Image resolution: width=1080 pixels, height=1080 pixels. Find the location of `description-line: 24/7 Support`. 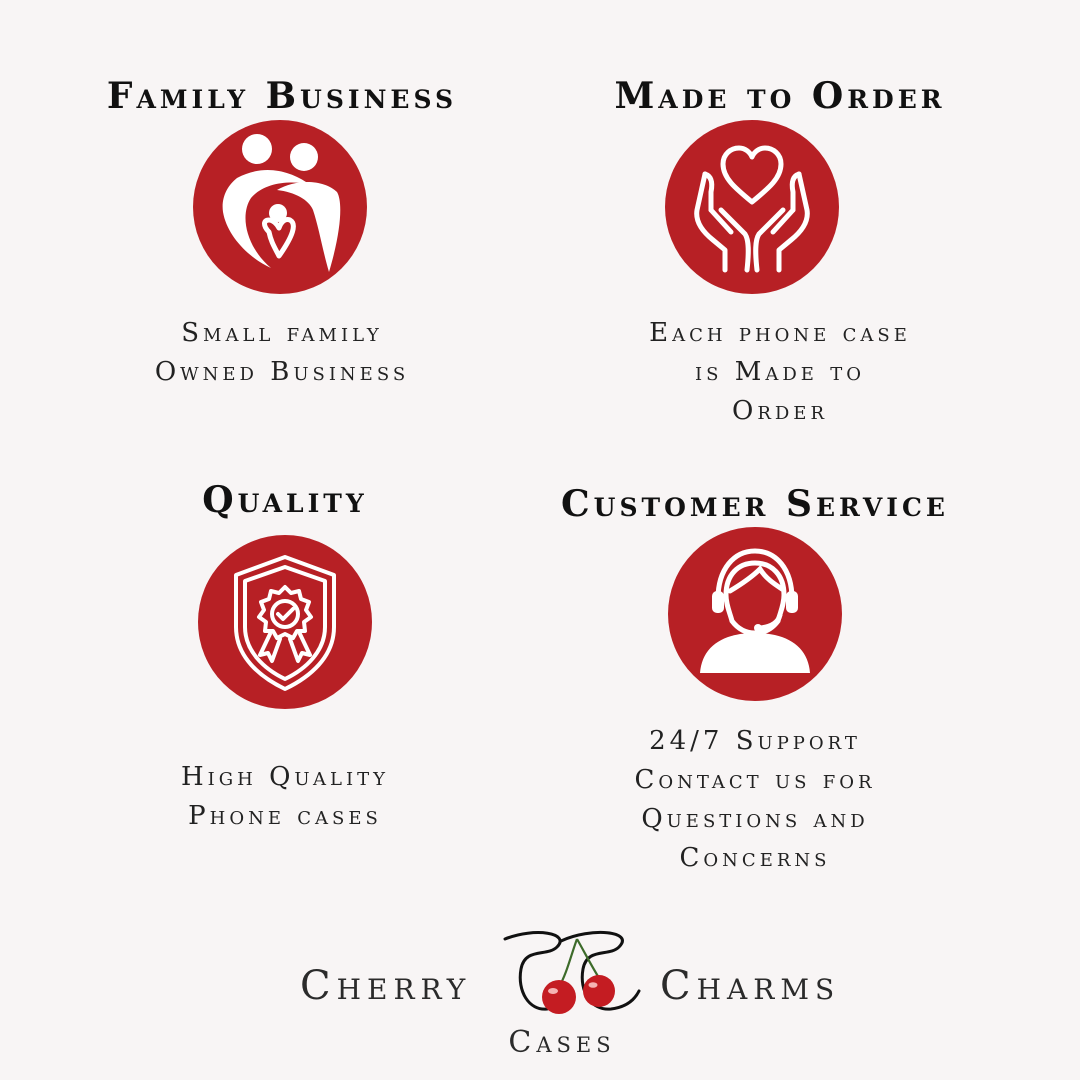

description-line: 24/7 Support is located at coordinates (755, 741).